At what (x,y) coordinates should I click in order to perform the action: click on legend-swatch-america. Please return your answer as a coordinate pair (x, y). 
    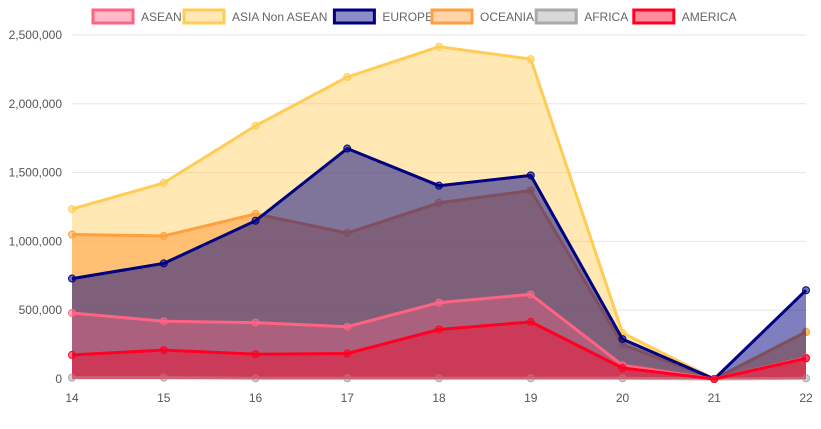
    Looking at the image, I should click on (654, 16).